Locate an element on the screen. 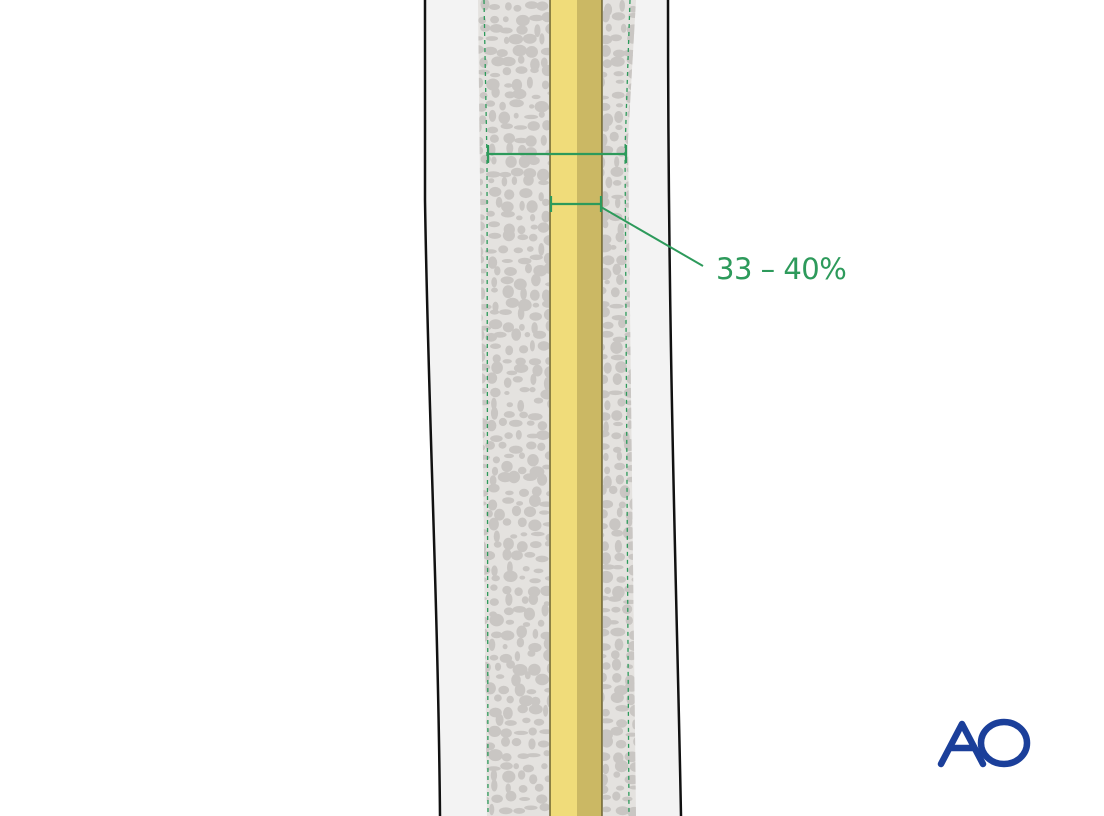  bone-outline-left is located at coordinates (432, 408).